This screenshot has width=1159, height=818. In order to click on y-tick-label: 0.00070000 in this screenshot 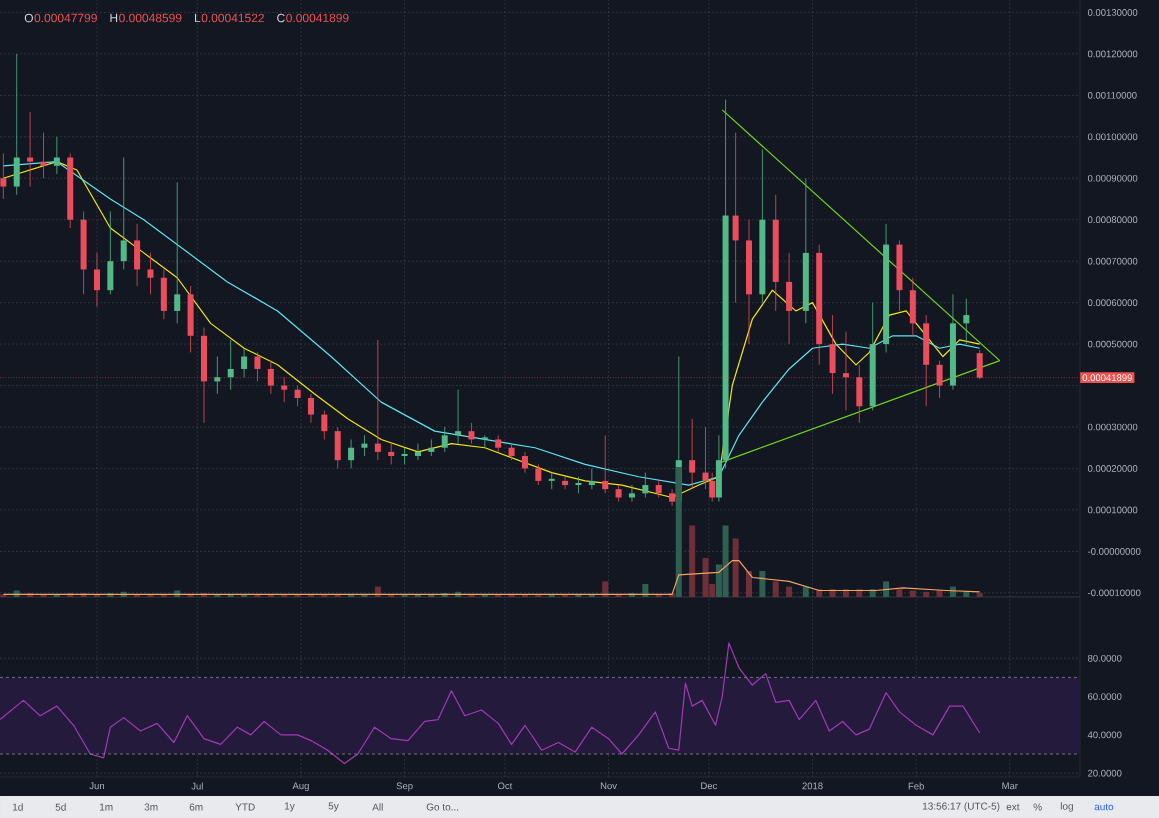, I will do `click(1112, 261)`.